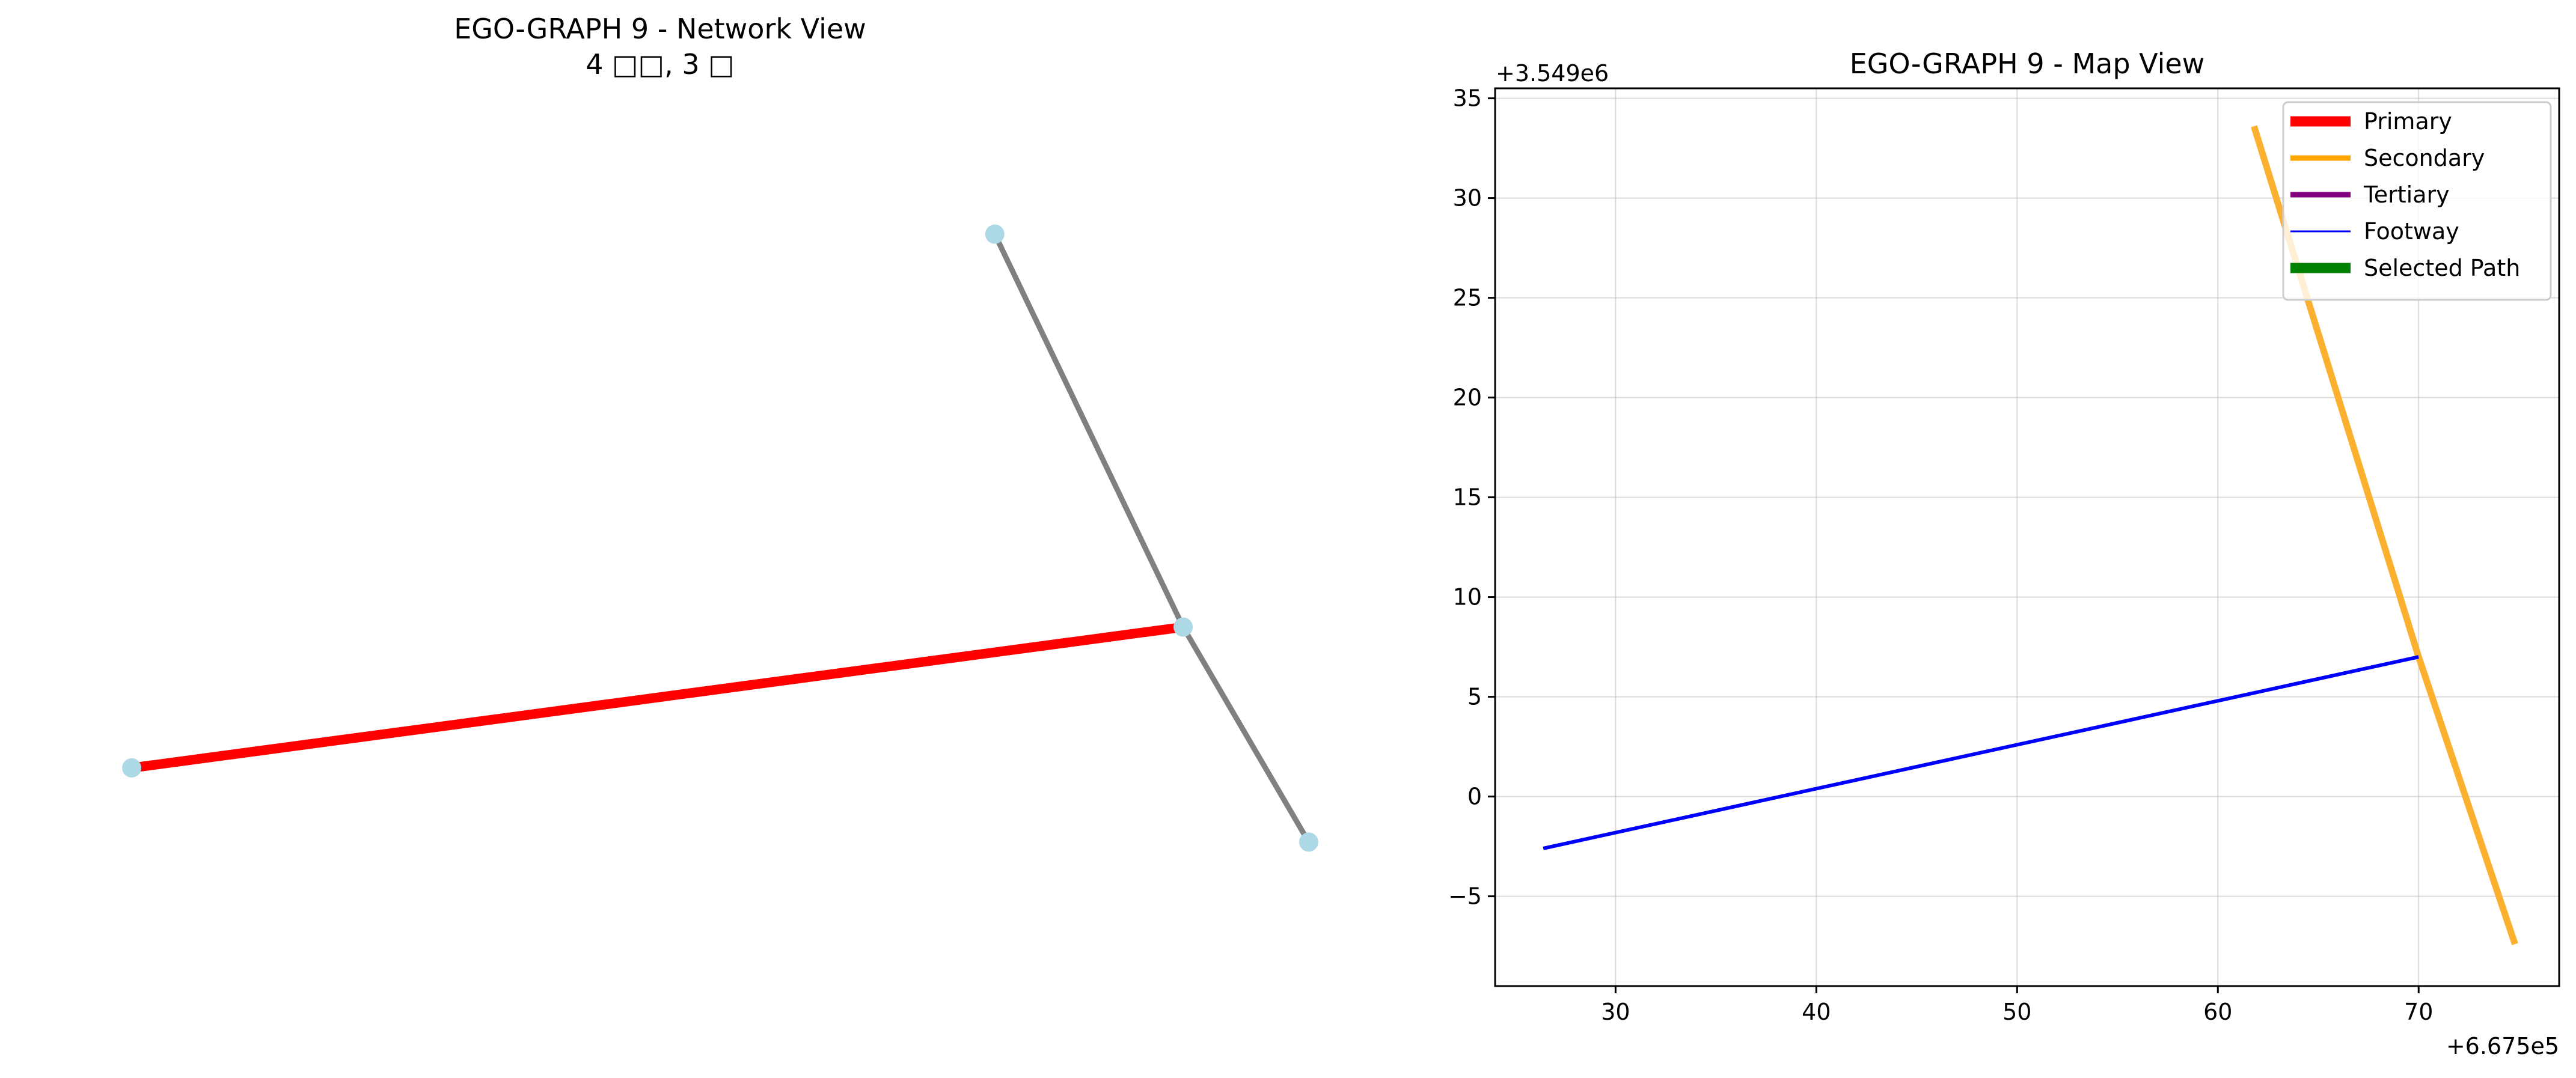 The height and width of the screenshot is (1078, 2576). Describe the element at coordinates (1981, 752) in the screenshot. I see `map-series-footway` at that location.